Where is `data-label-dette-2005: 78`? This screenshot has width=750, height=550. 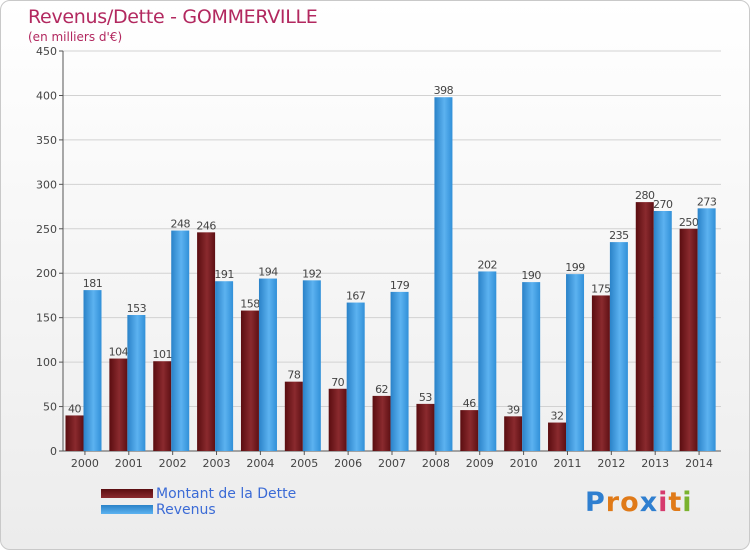 data-label-dette-2005: 78 is located at coordinates (293, 375).